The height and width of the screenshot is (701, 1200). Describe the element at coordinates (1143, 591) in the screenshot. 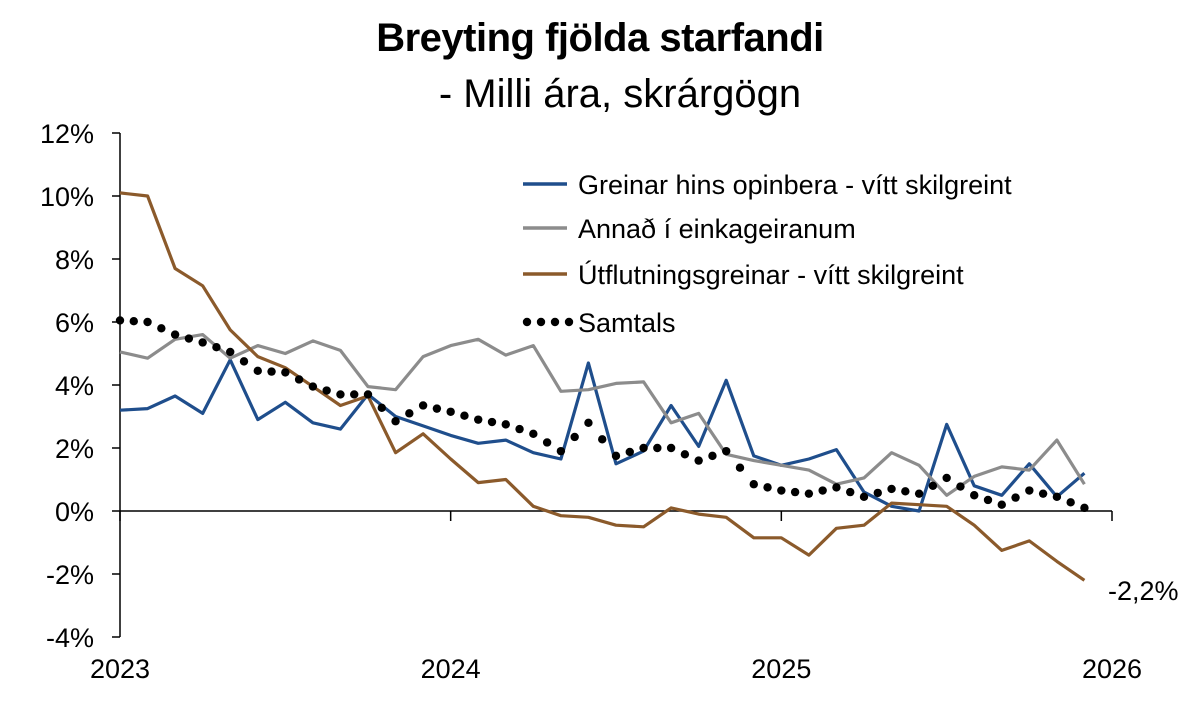

I see `end-value-label: -2,2%` at that location.